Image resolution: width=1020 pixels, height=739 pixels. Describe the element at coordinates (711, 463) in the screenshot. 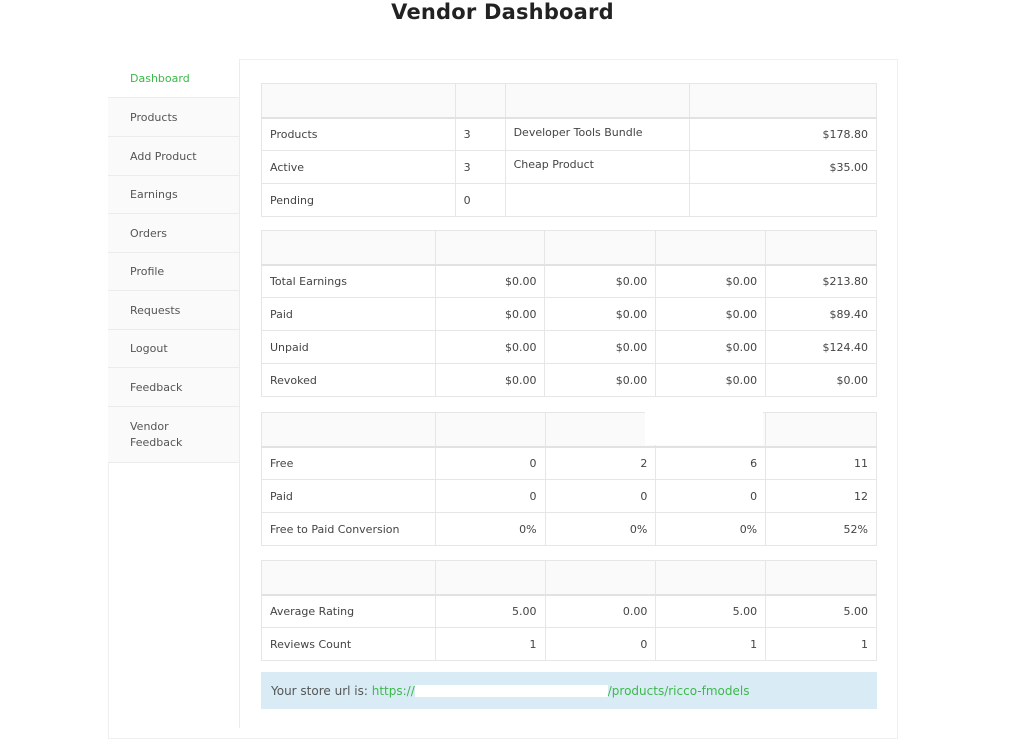

I see `cell-value: 6` at that location.